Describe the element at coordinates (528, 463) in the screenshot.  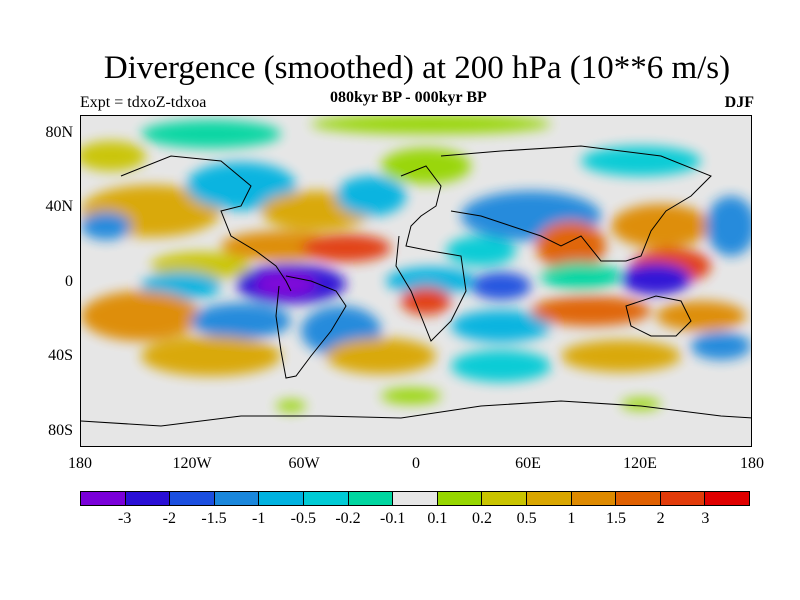
I see `x-tick-label: 60E` at that location.